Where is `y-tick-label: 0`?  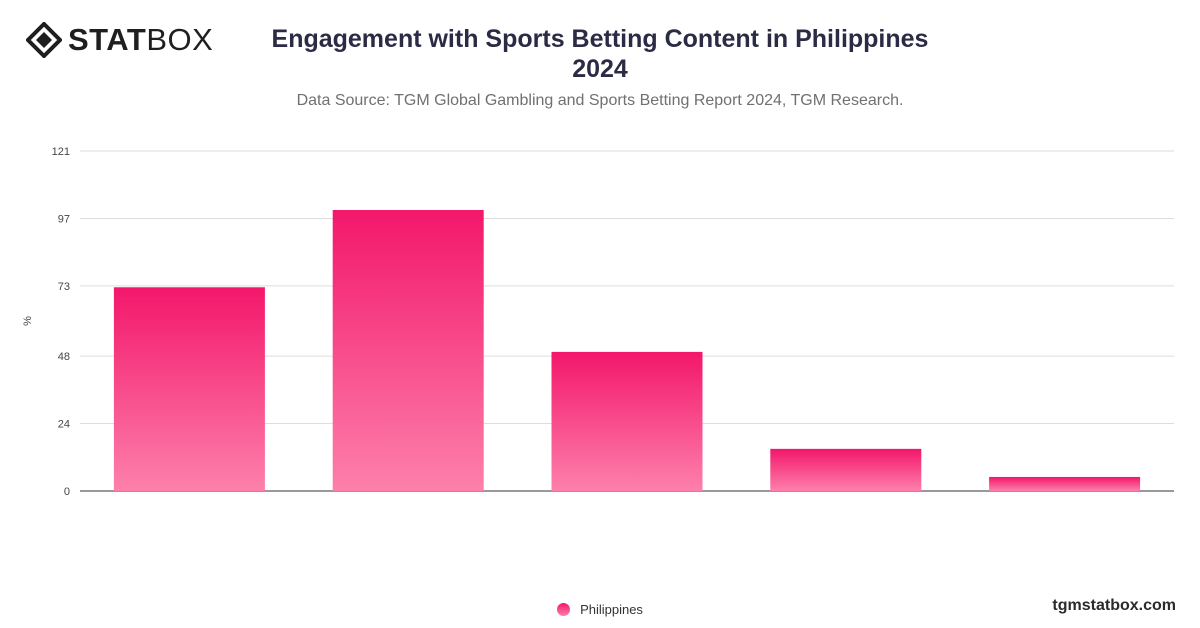 y-tick-label: 0 is located at coordinates (67, 492).